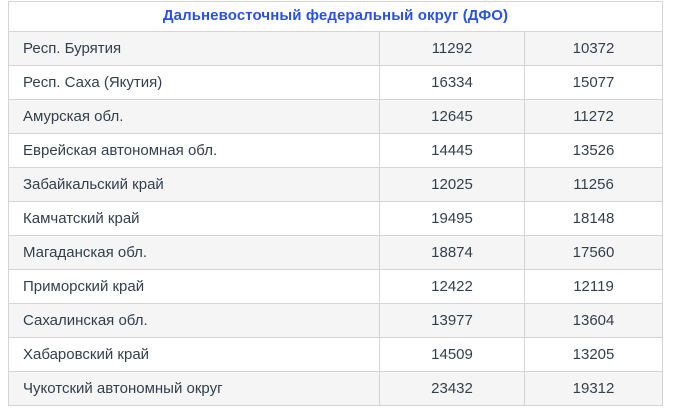 Image resolution: width=686 pixels, height=413 pixels. What do you see at coordinates (194, 354) in the screenshot?
I see `region-name-cell: Хабаровский край` at bounding box center [194, 354].